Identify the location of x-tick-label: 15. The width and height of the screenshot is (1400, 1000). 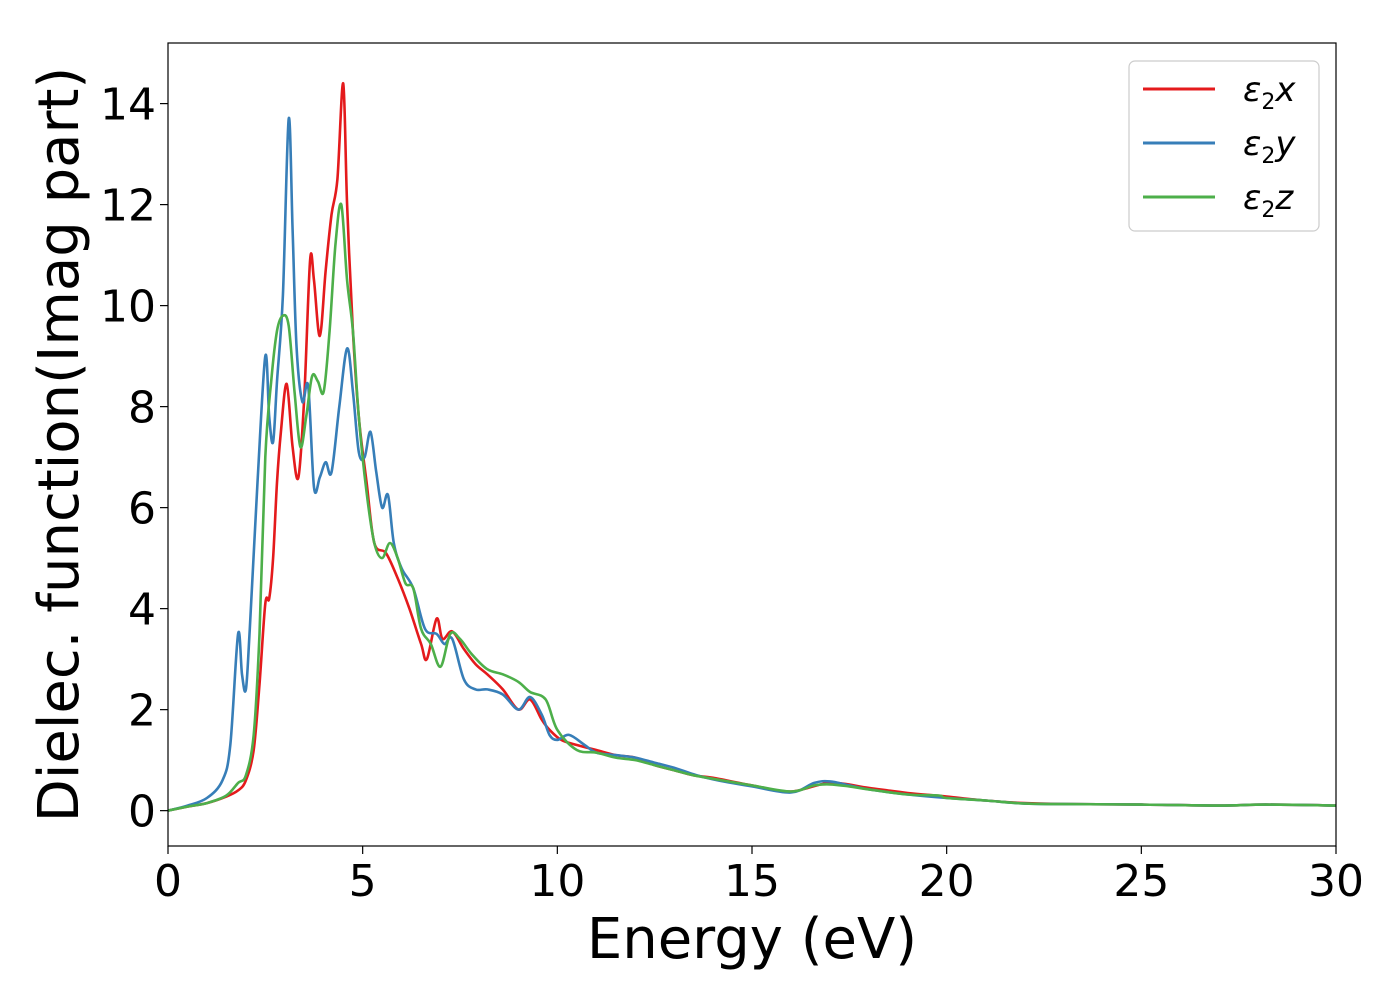
(752, 881).